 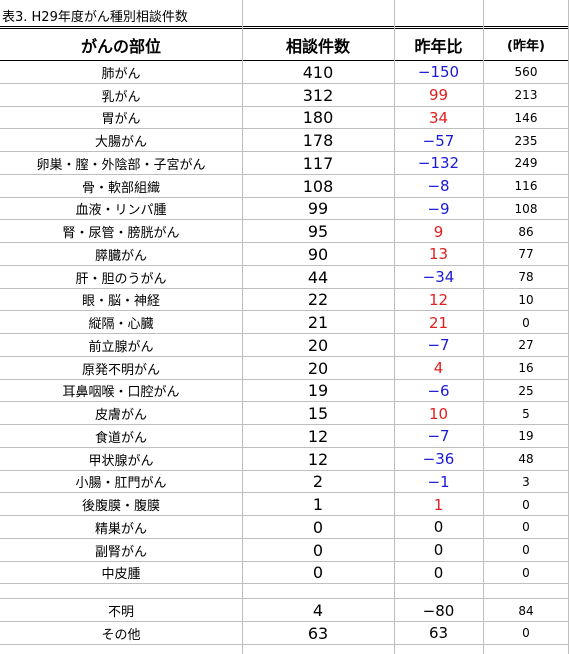 I want to click on table-row: 耳鼻咽喉・口腔がん 19 −6 25, so click(x=284, y=391).